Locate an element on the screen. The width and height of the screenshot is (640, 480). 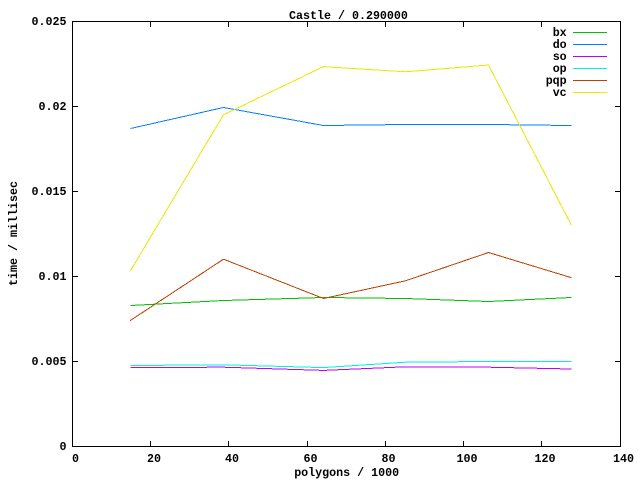
svg-text: 40 is located at coordinates (232, 459).